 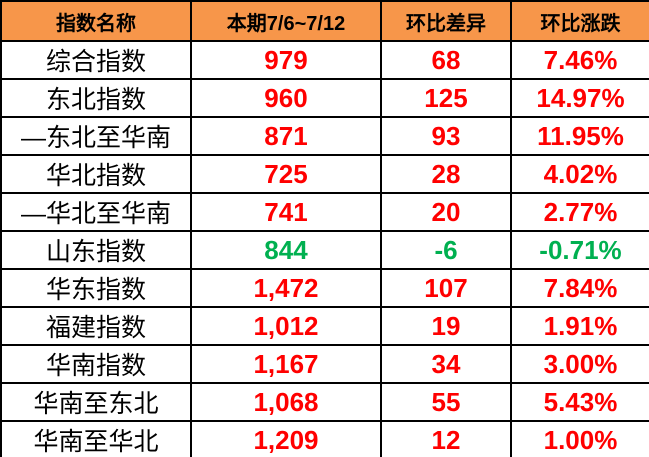 I want to click on diff-value-cell: 93, so click(x=446, y=136).